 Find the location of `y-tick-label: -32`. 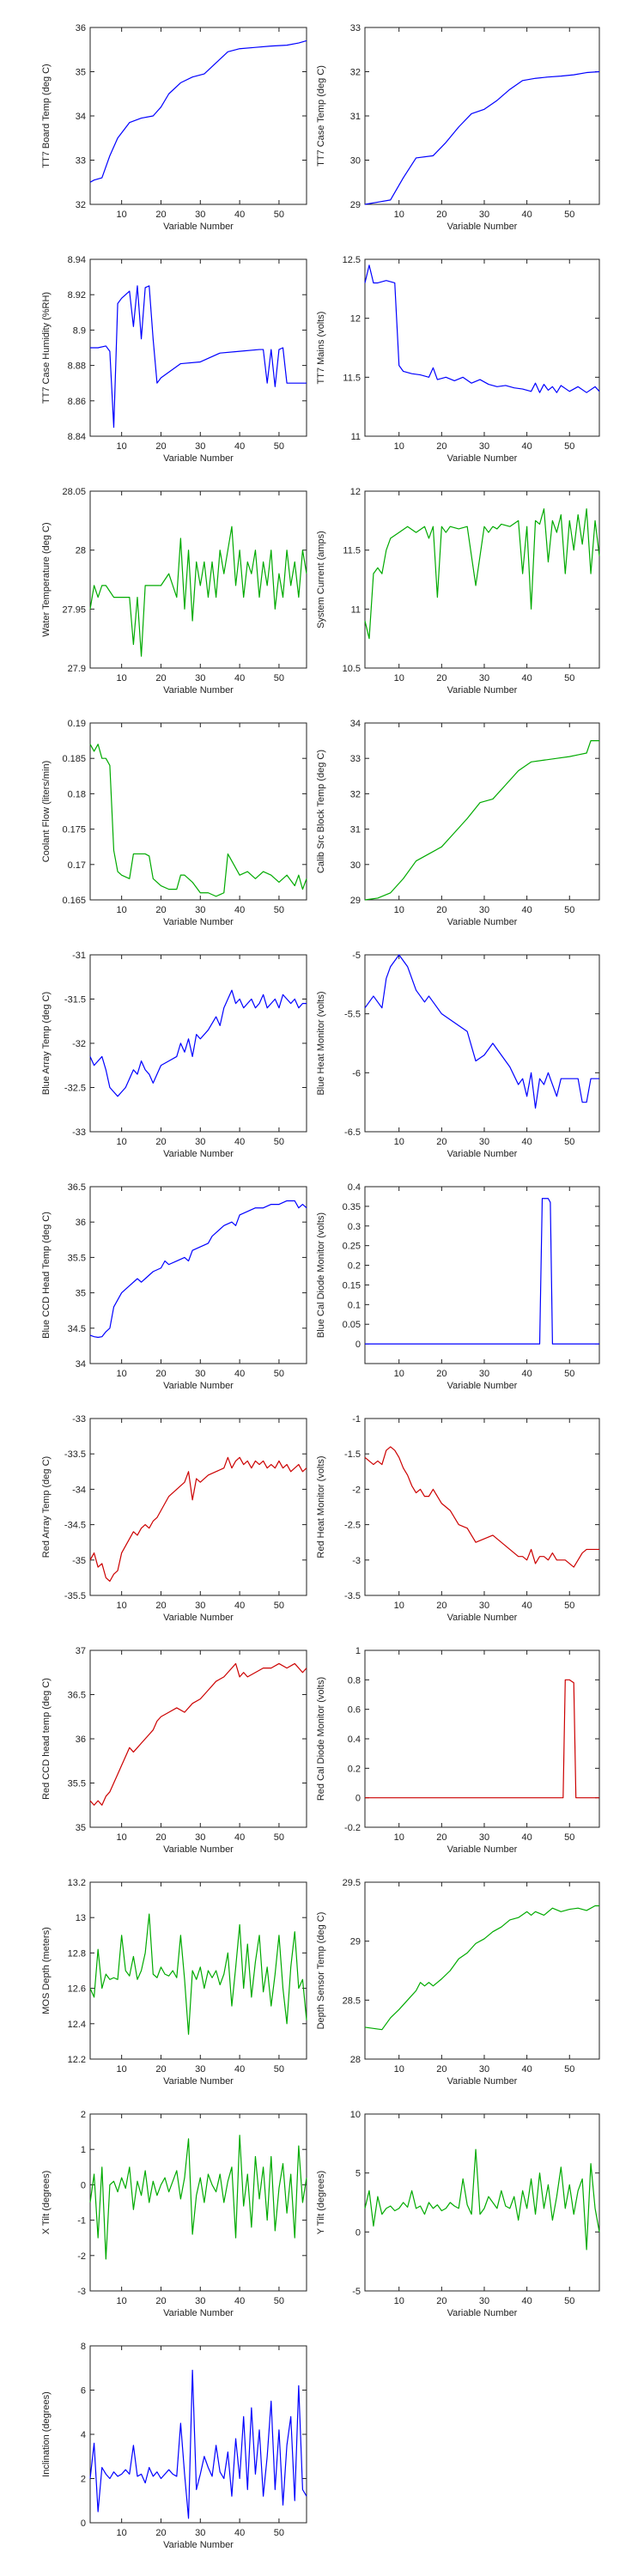

y-tick-label: -32 is located at coordinates (79, 1044).